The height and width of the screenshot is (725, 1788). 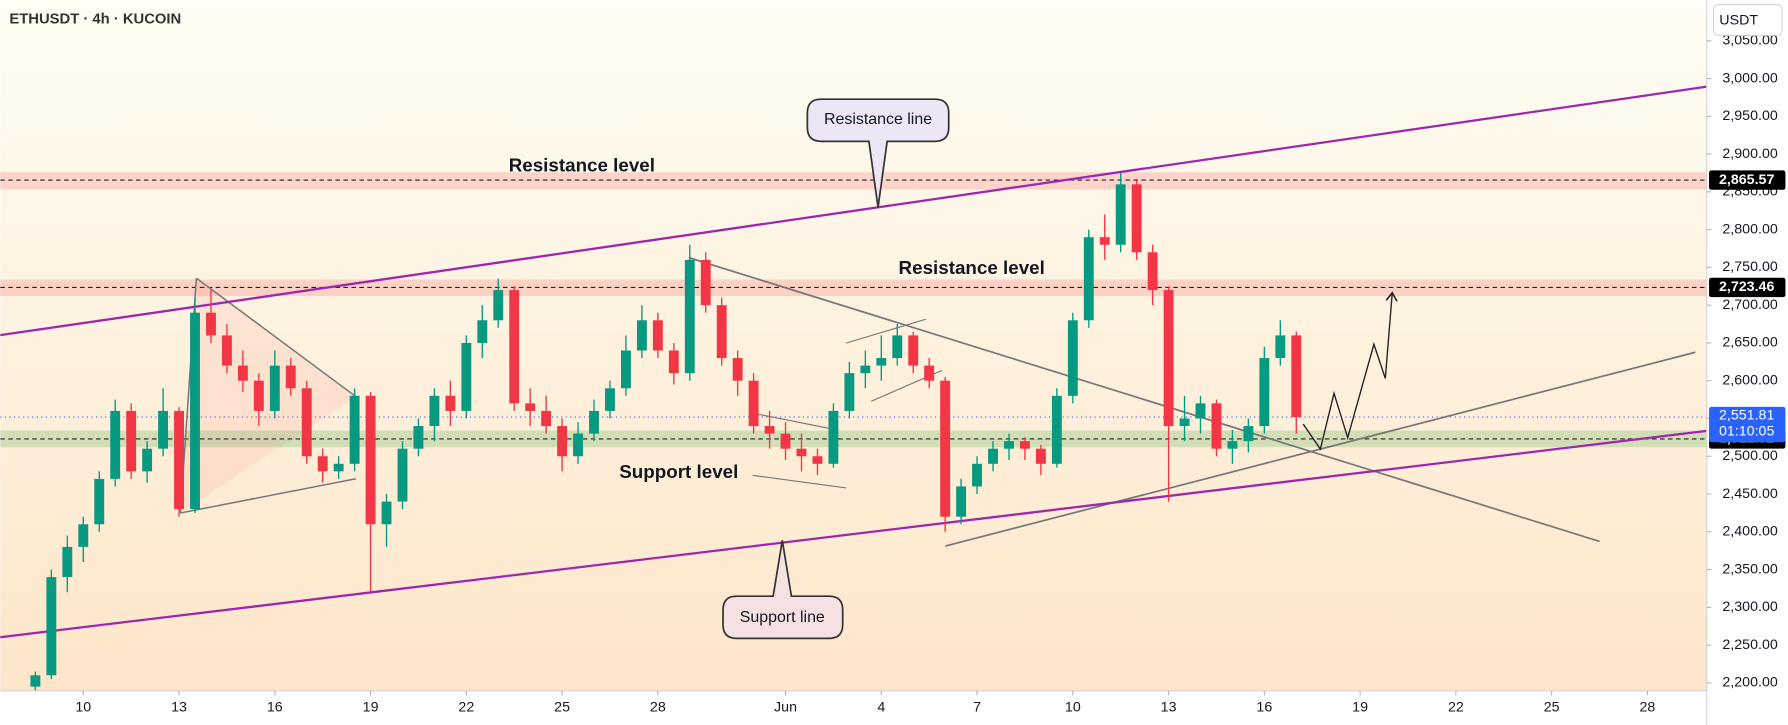 What do you see at coordinates (1347, 372) in the screenshot?
I see `projection-path` at bounding box center [1347, 372].